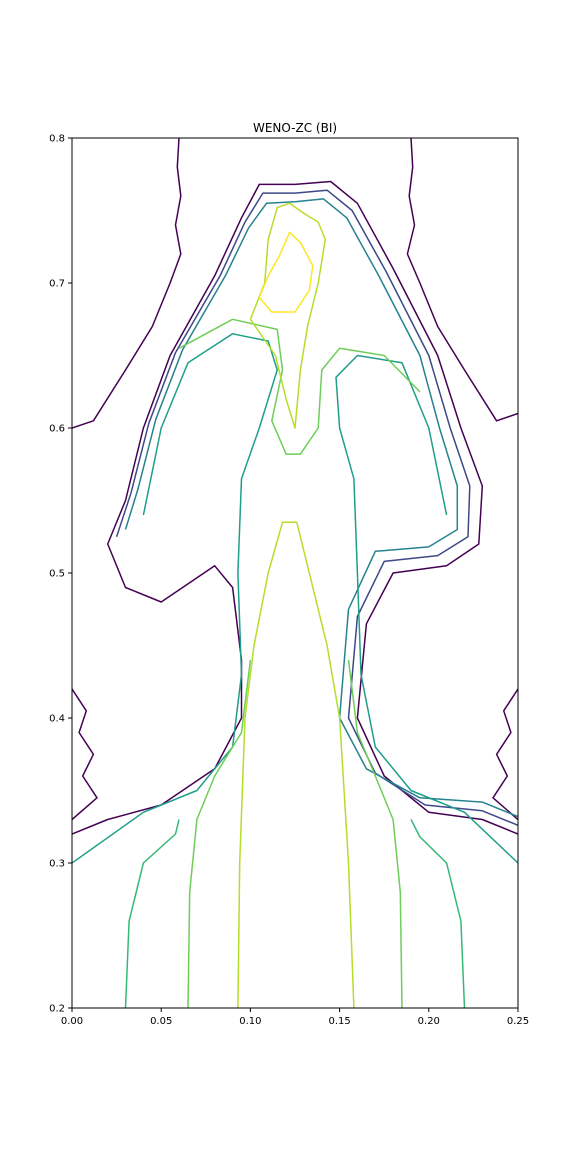 Image resolution: width=576 pixels, height=1152 pixels. What do you see at coordinates (57, 864) in the screenshot?
I see `y-tick-label: 0.3` at bounding box center [57, 864].